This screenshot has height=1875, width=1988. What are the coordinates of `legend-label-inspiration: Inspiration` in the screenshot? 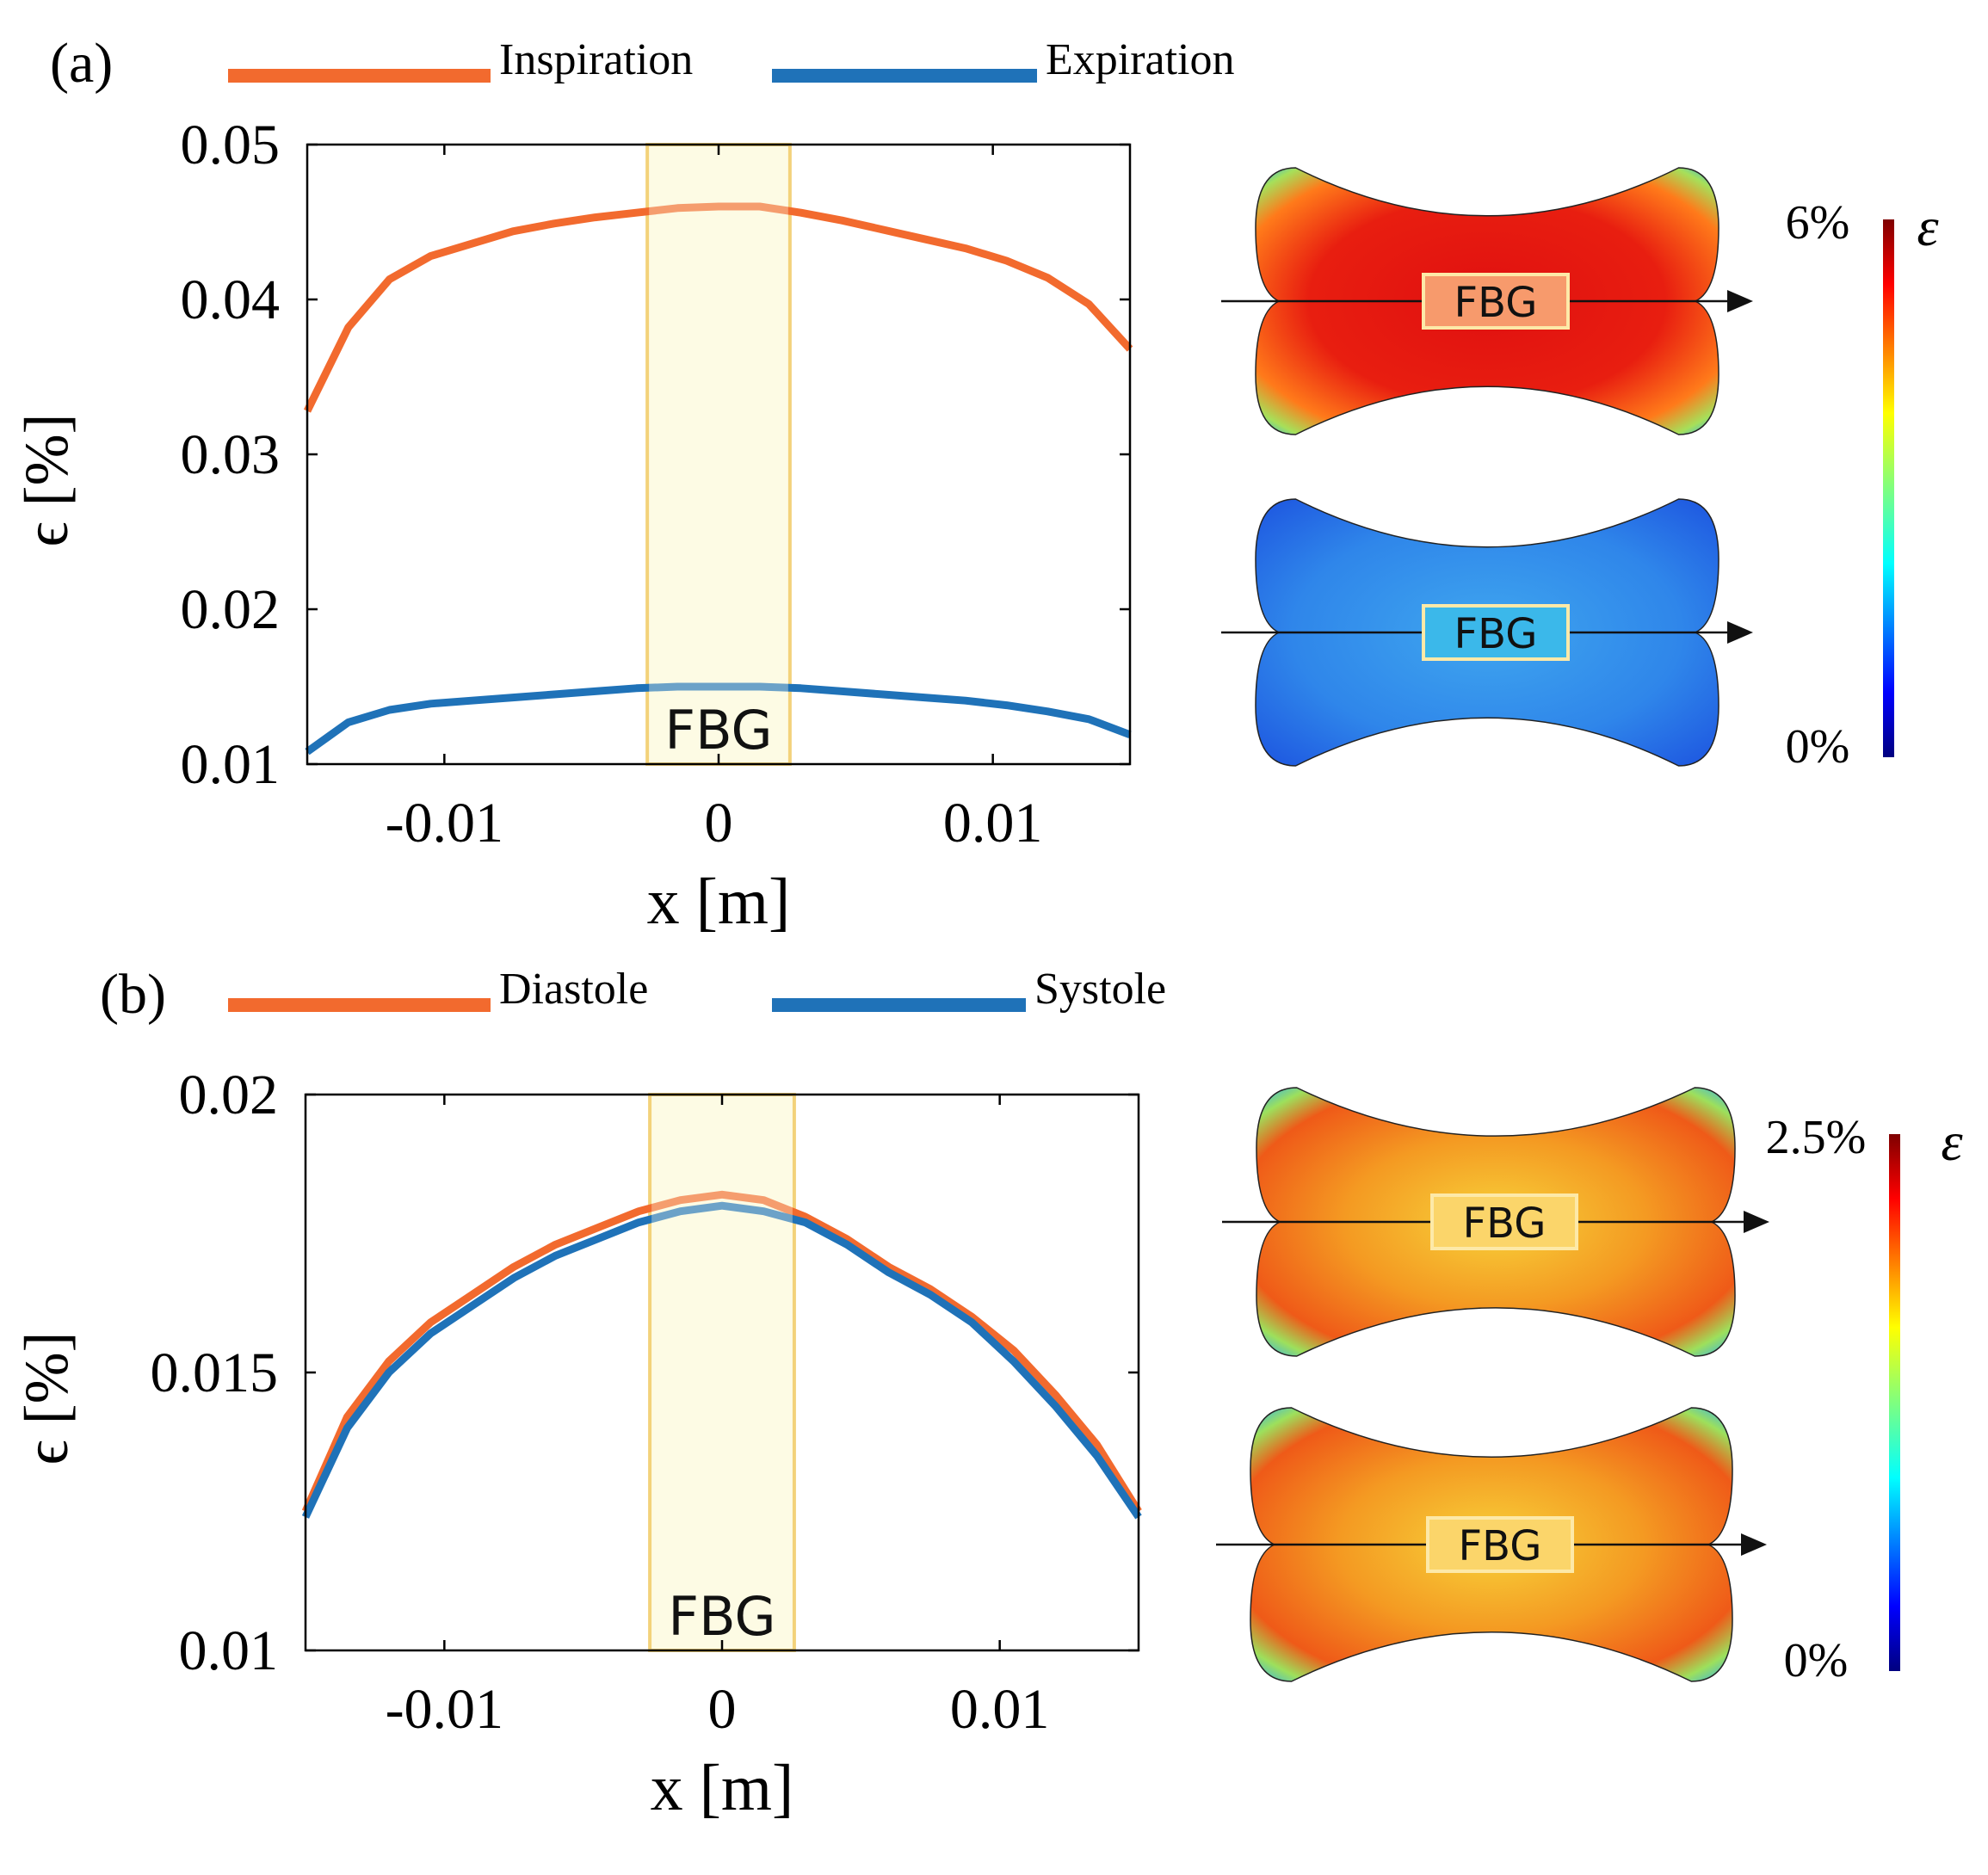 It's located at (596, 59).